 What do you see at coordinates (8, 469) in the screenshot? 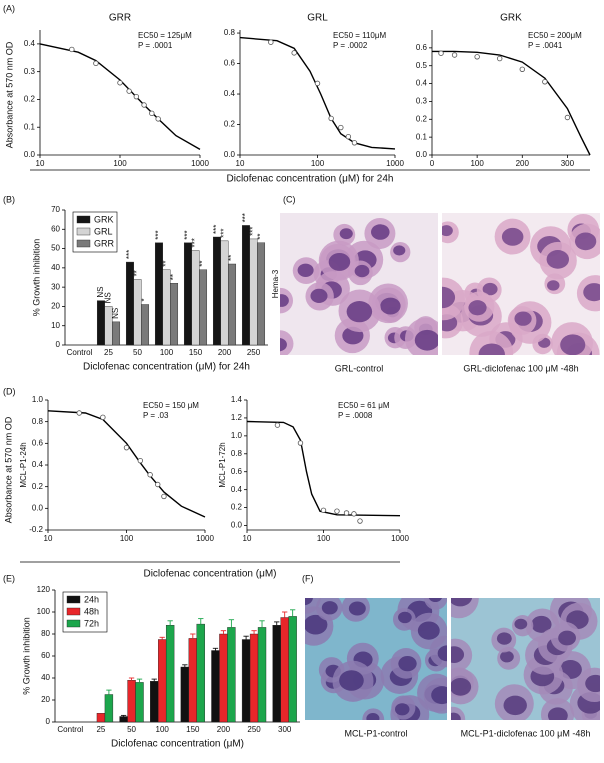
I see `y-axis-label: Absorbance at 570 nm OD` at bounding box center [8, 469].